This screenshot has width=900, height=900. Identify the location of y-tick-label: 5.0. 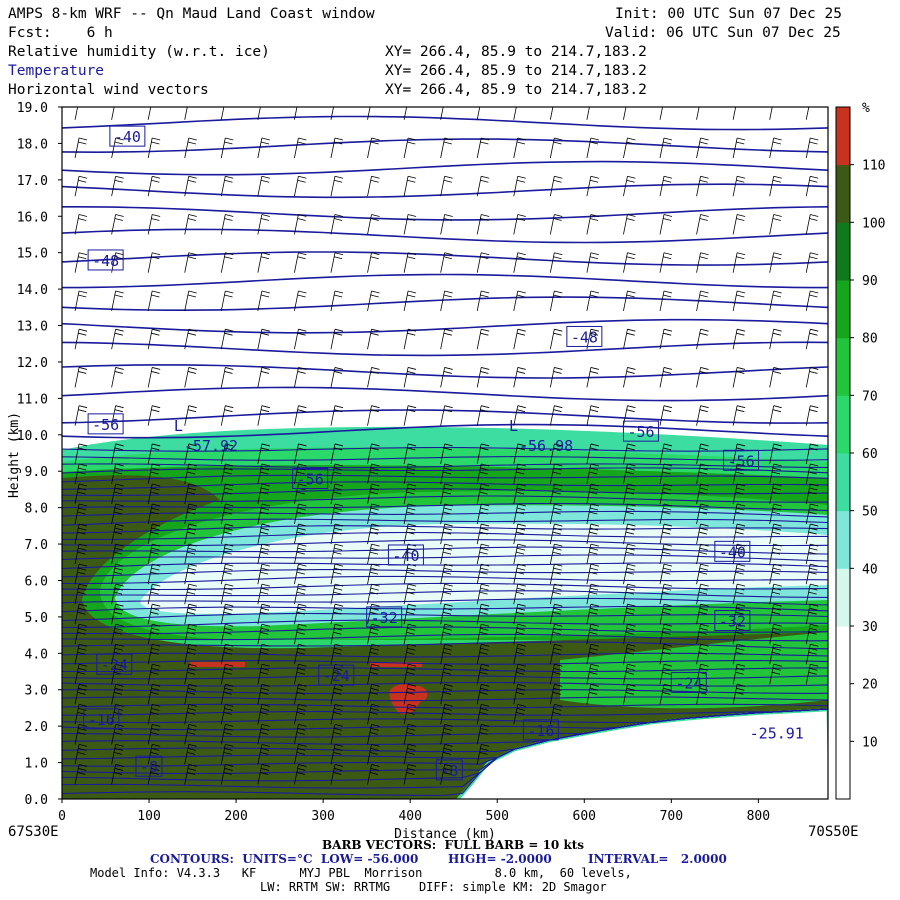
(36, 618).